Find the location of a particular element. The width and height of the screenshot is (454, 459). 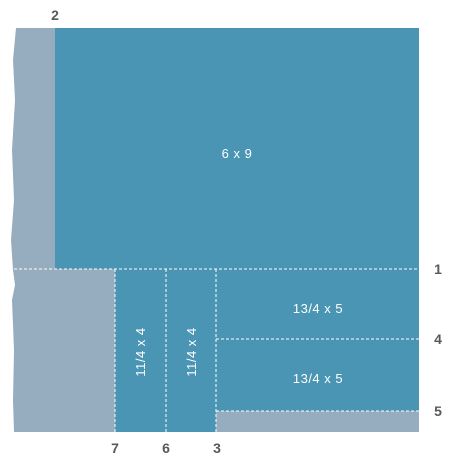

waste-bottom-strip is located at coordinates (317, 421).